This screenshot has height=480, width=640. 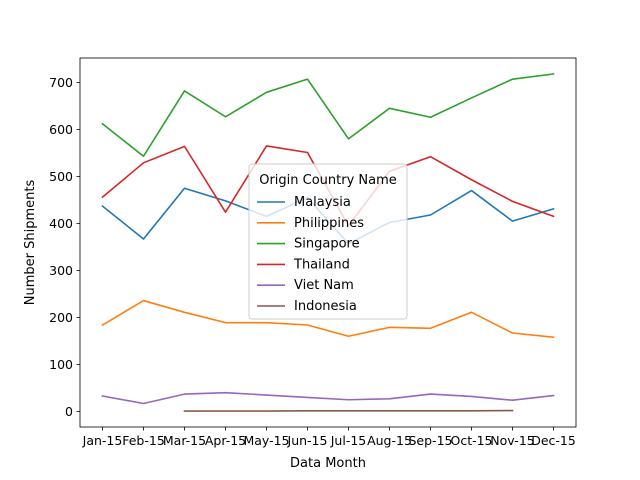 I want to click on y-tick-label: 300, so click(x=61, y=270).